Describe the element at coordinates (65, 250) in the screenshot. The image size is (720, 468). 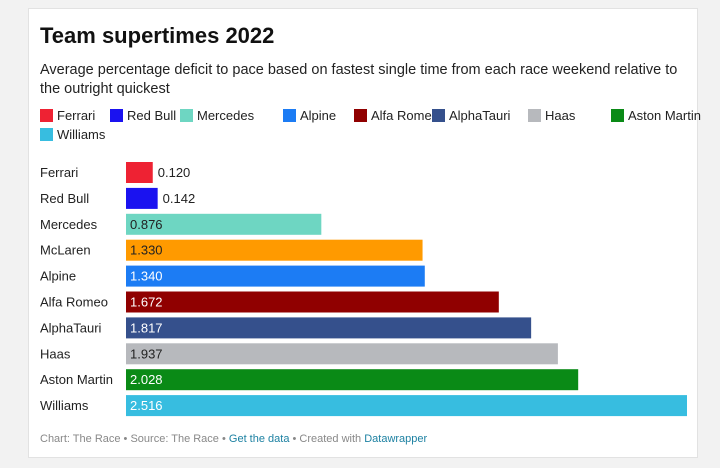
I see `category-label: McLaren` at that location.